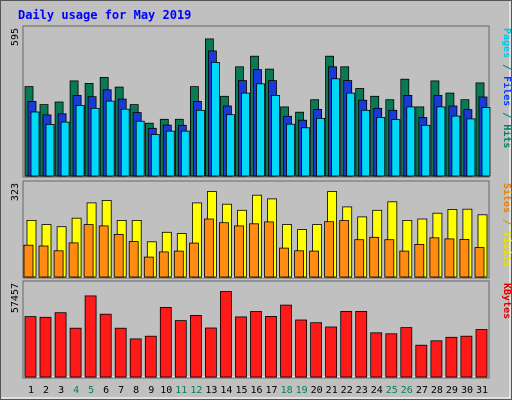  What do you see at coordinates (104, 15) in the screenshot?
I see `chart-title: Daily usage for May 2019` at bounding box center [104, 15].